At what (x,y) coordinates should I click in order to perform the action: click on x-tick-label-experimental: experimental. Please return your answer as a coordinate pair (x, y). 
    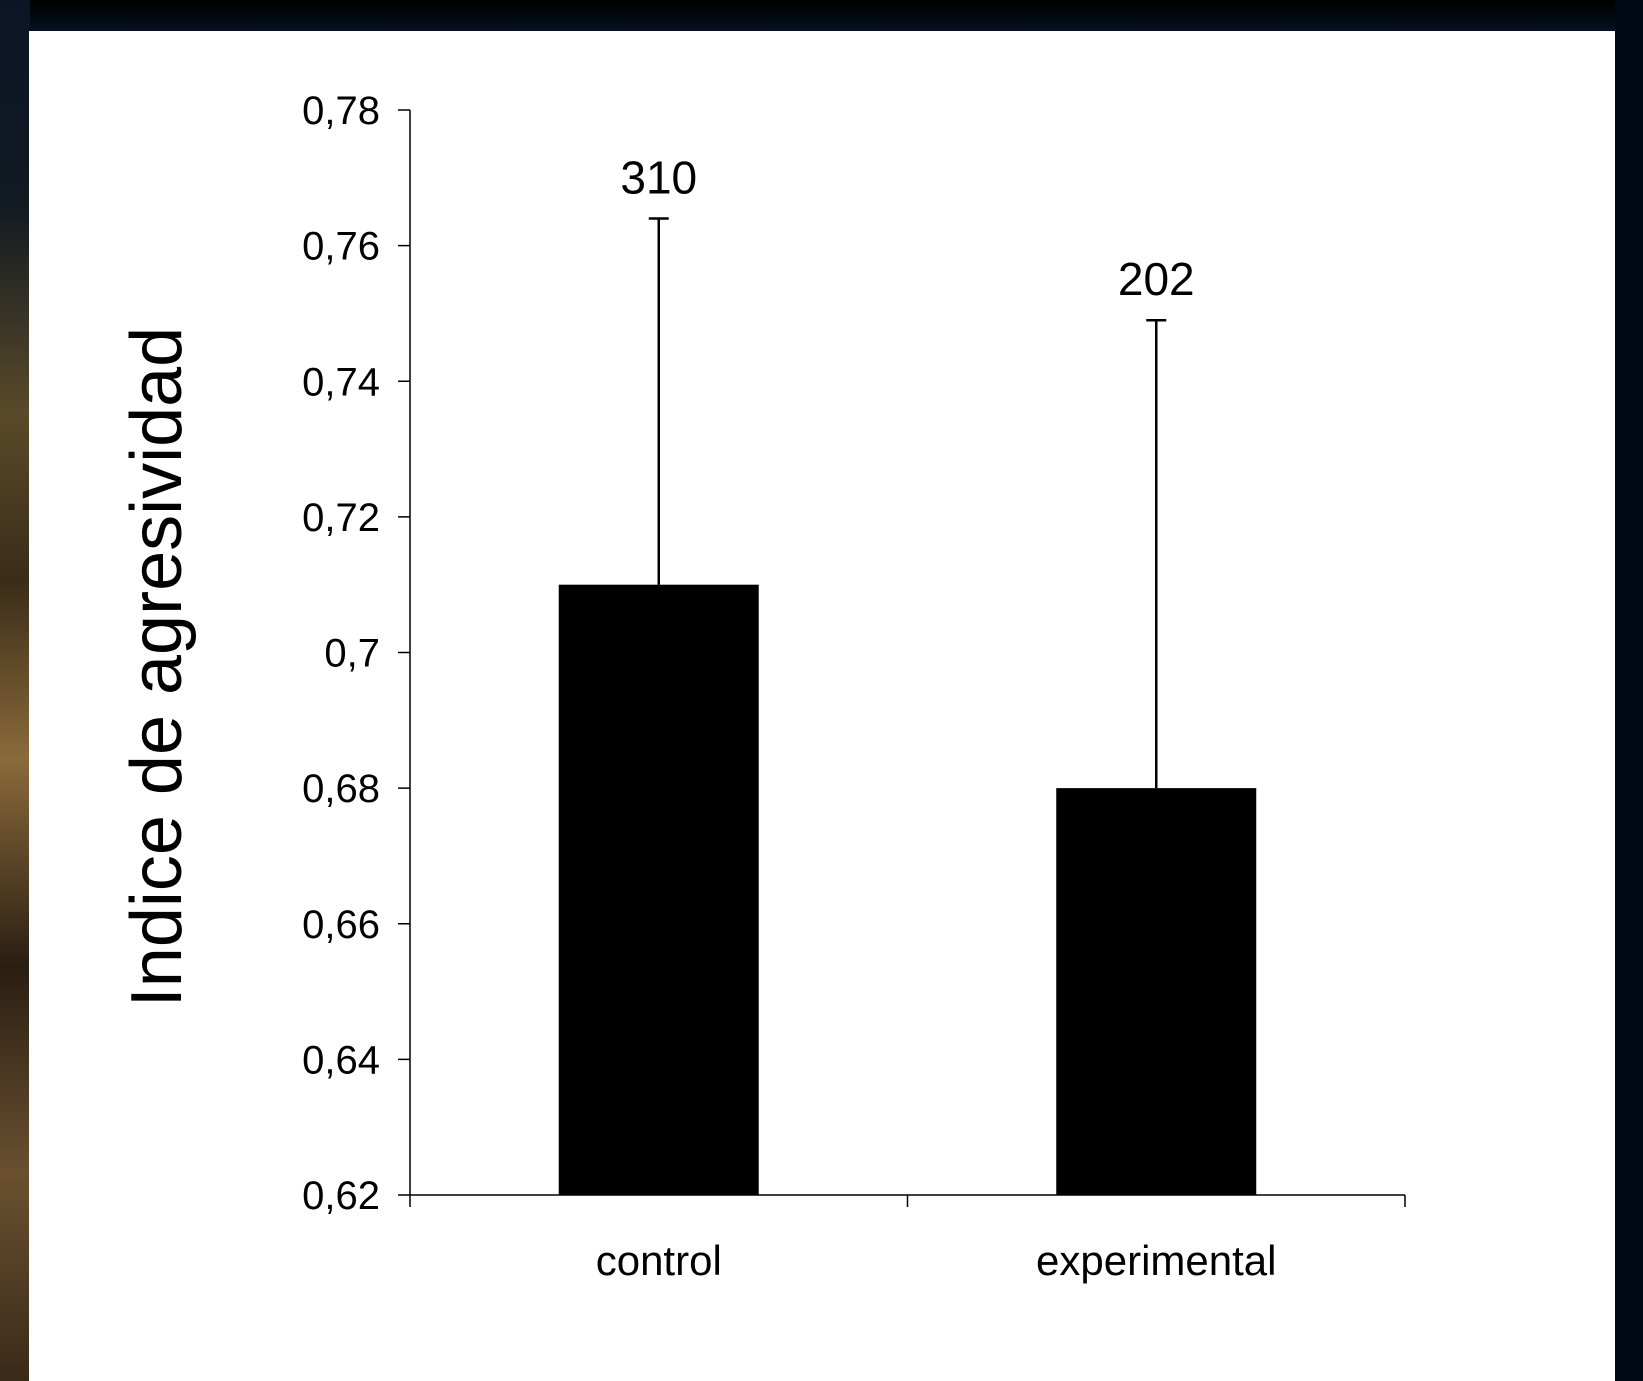
    Looking at the image, I should click on (1156, 1260).